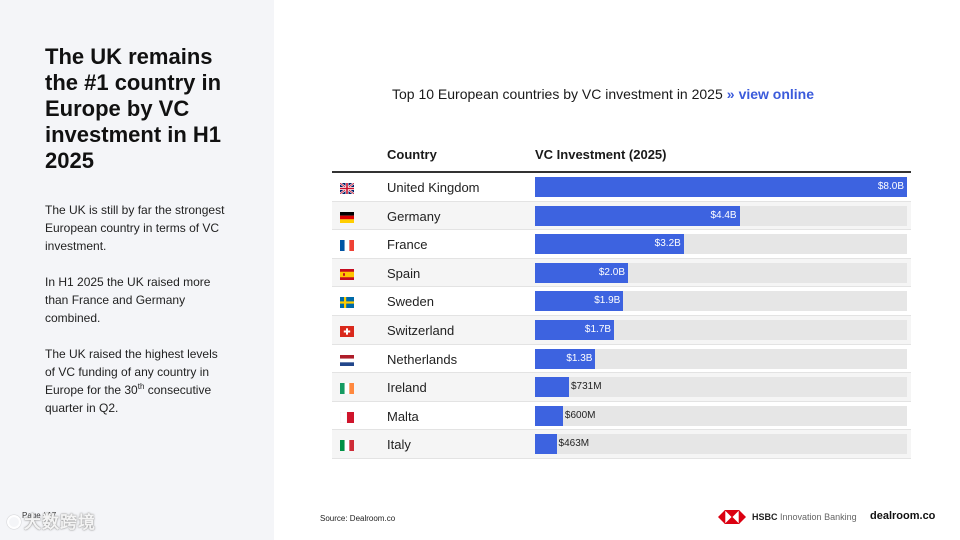 This screenshot has width=960, height=540. I want to click on hsbc-hexagon-icon, so click(732, 517).